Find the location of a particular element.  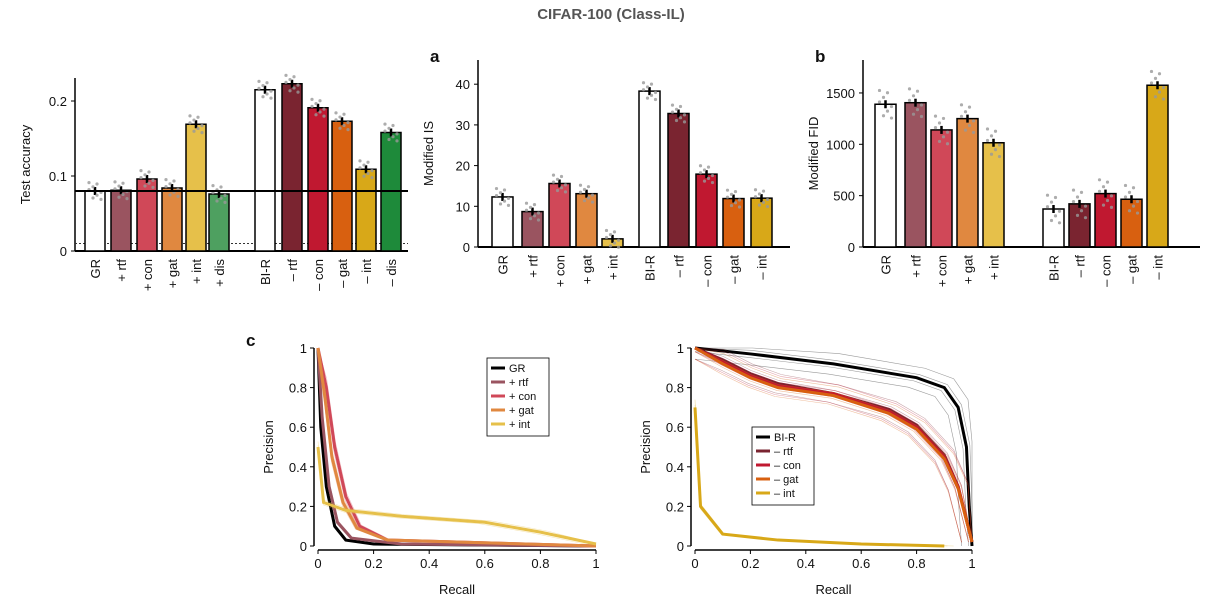

x-tick-label: – con is located at coordinates (1106, 271).